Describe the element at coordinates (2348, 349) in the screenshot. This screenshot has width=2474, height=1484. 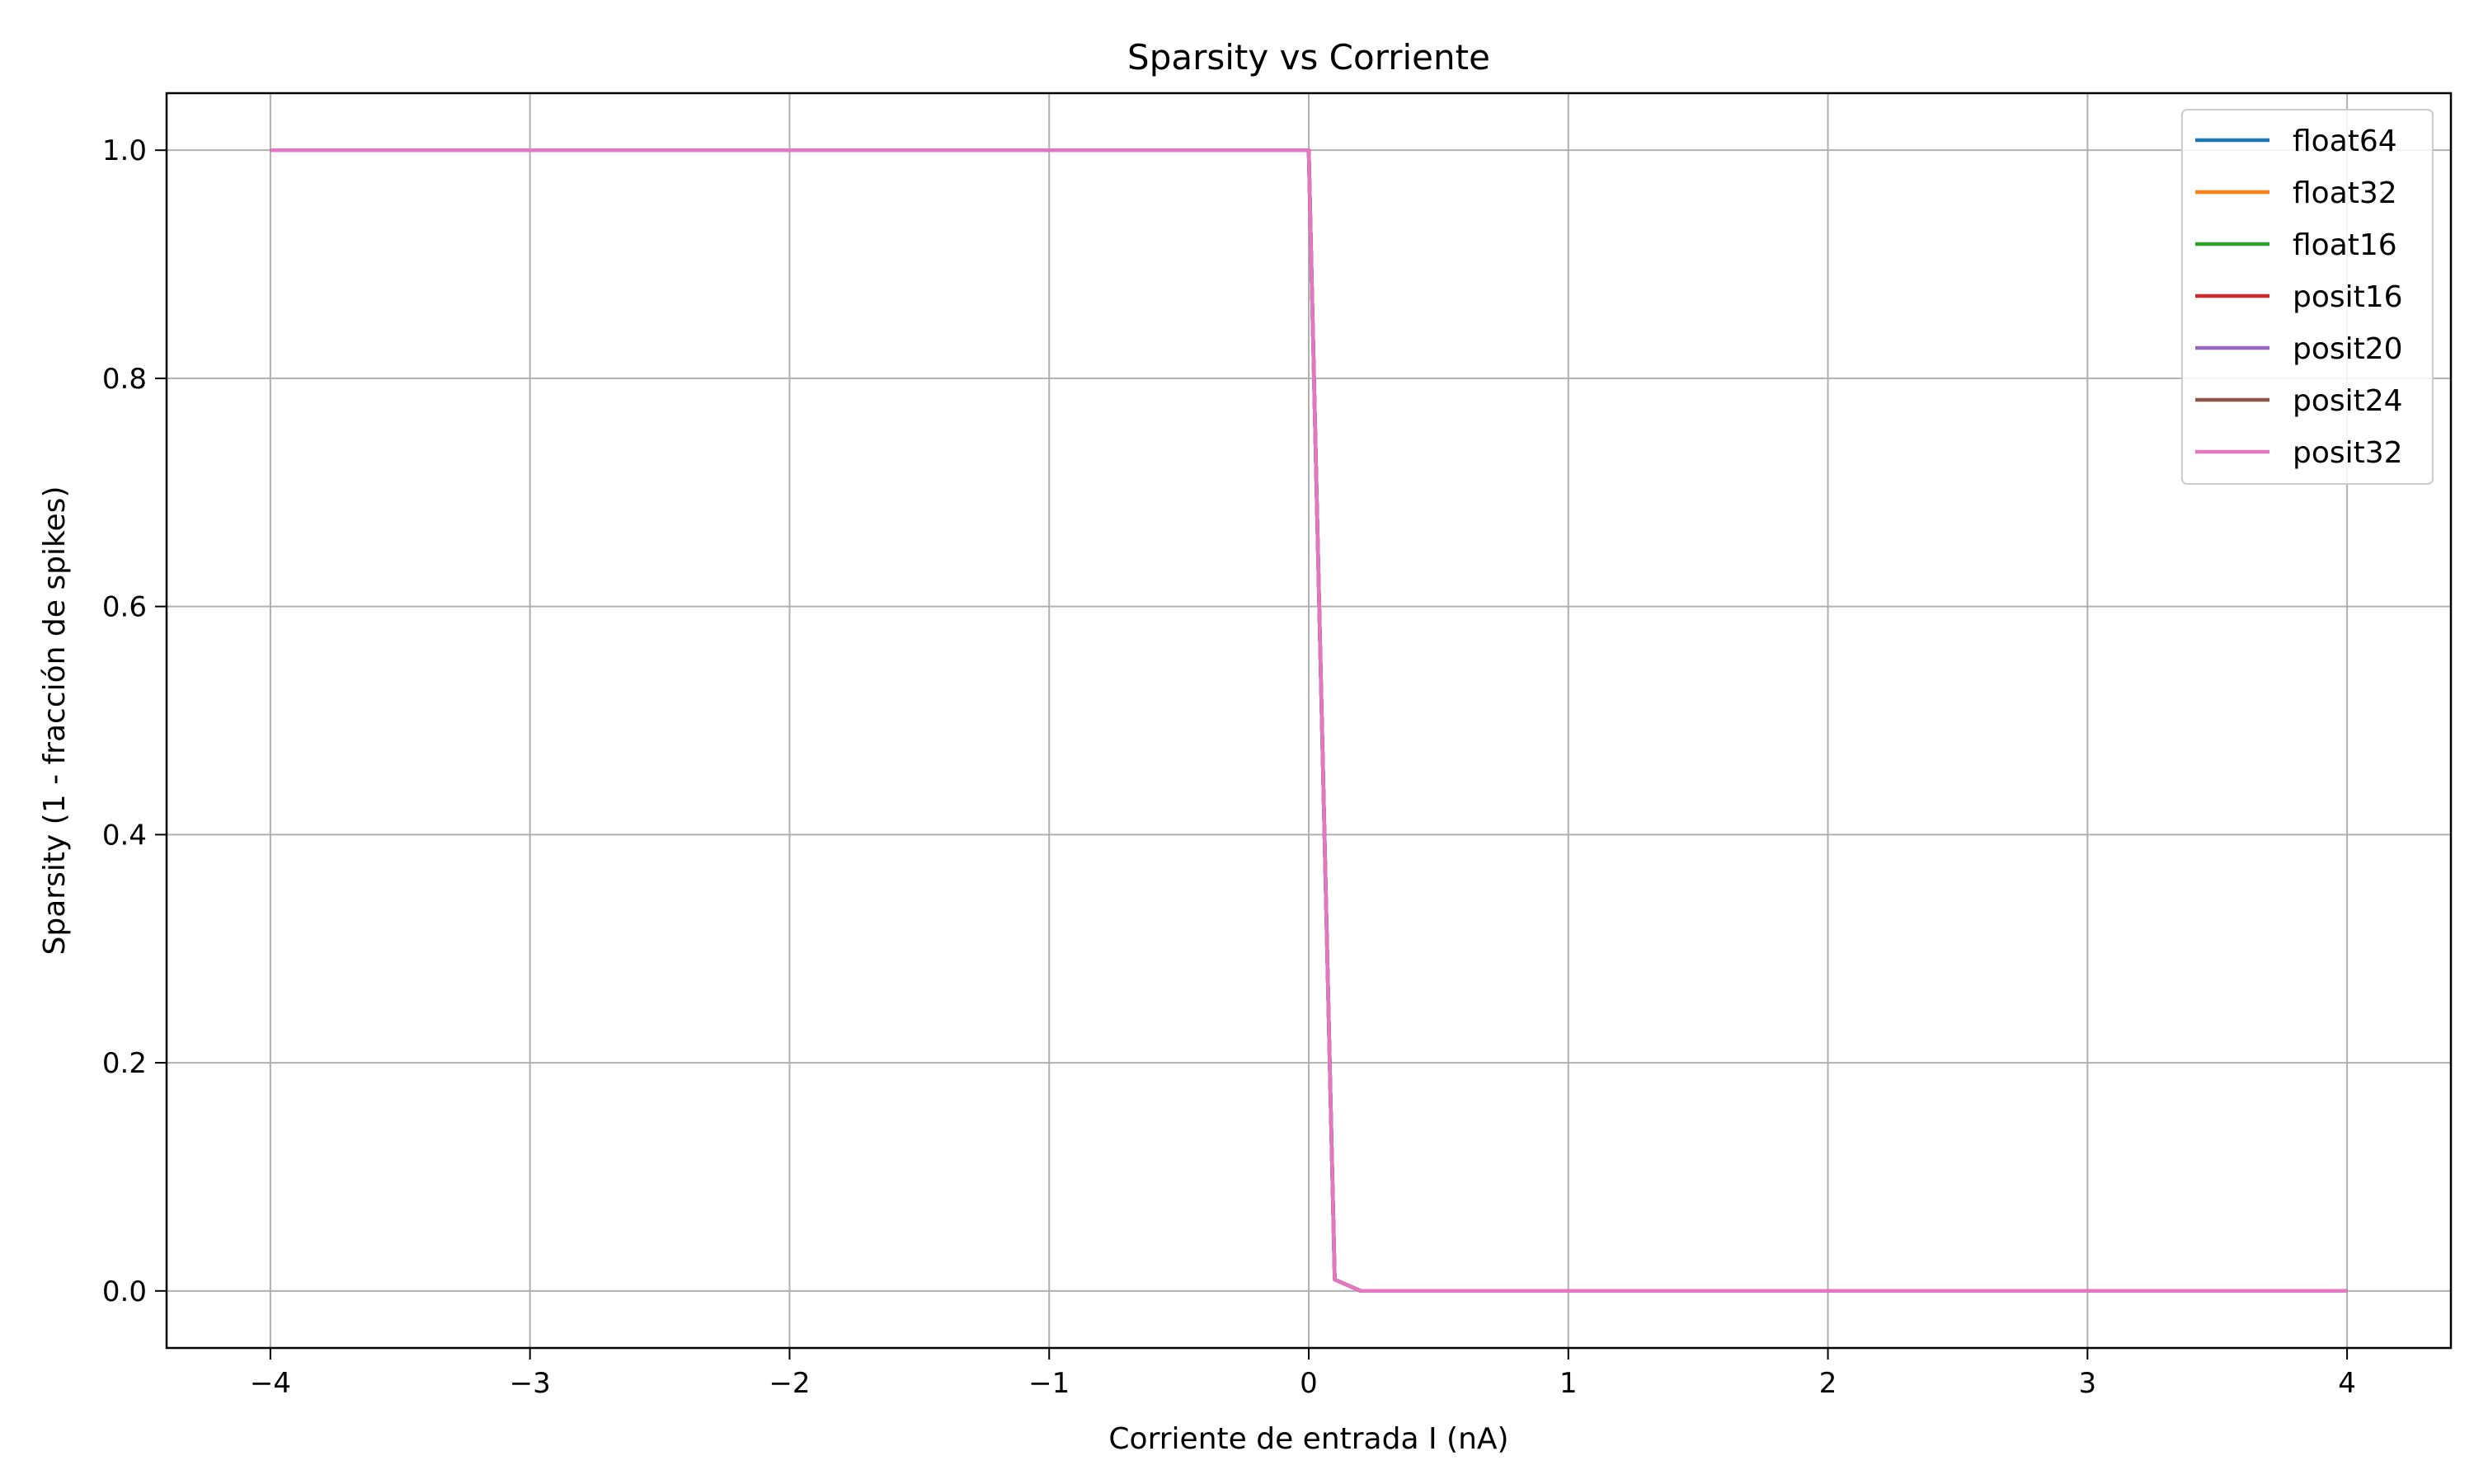
I see `legend-label-posit20: posit20` at that location.